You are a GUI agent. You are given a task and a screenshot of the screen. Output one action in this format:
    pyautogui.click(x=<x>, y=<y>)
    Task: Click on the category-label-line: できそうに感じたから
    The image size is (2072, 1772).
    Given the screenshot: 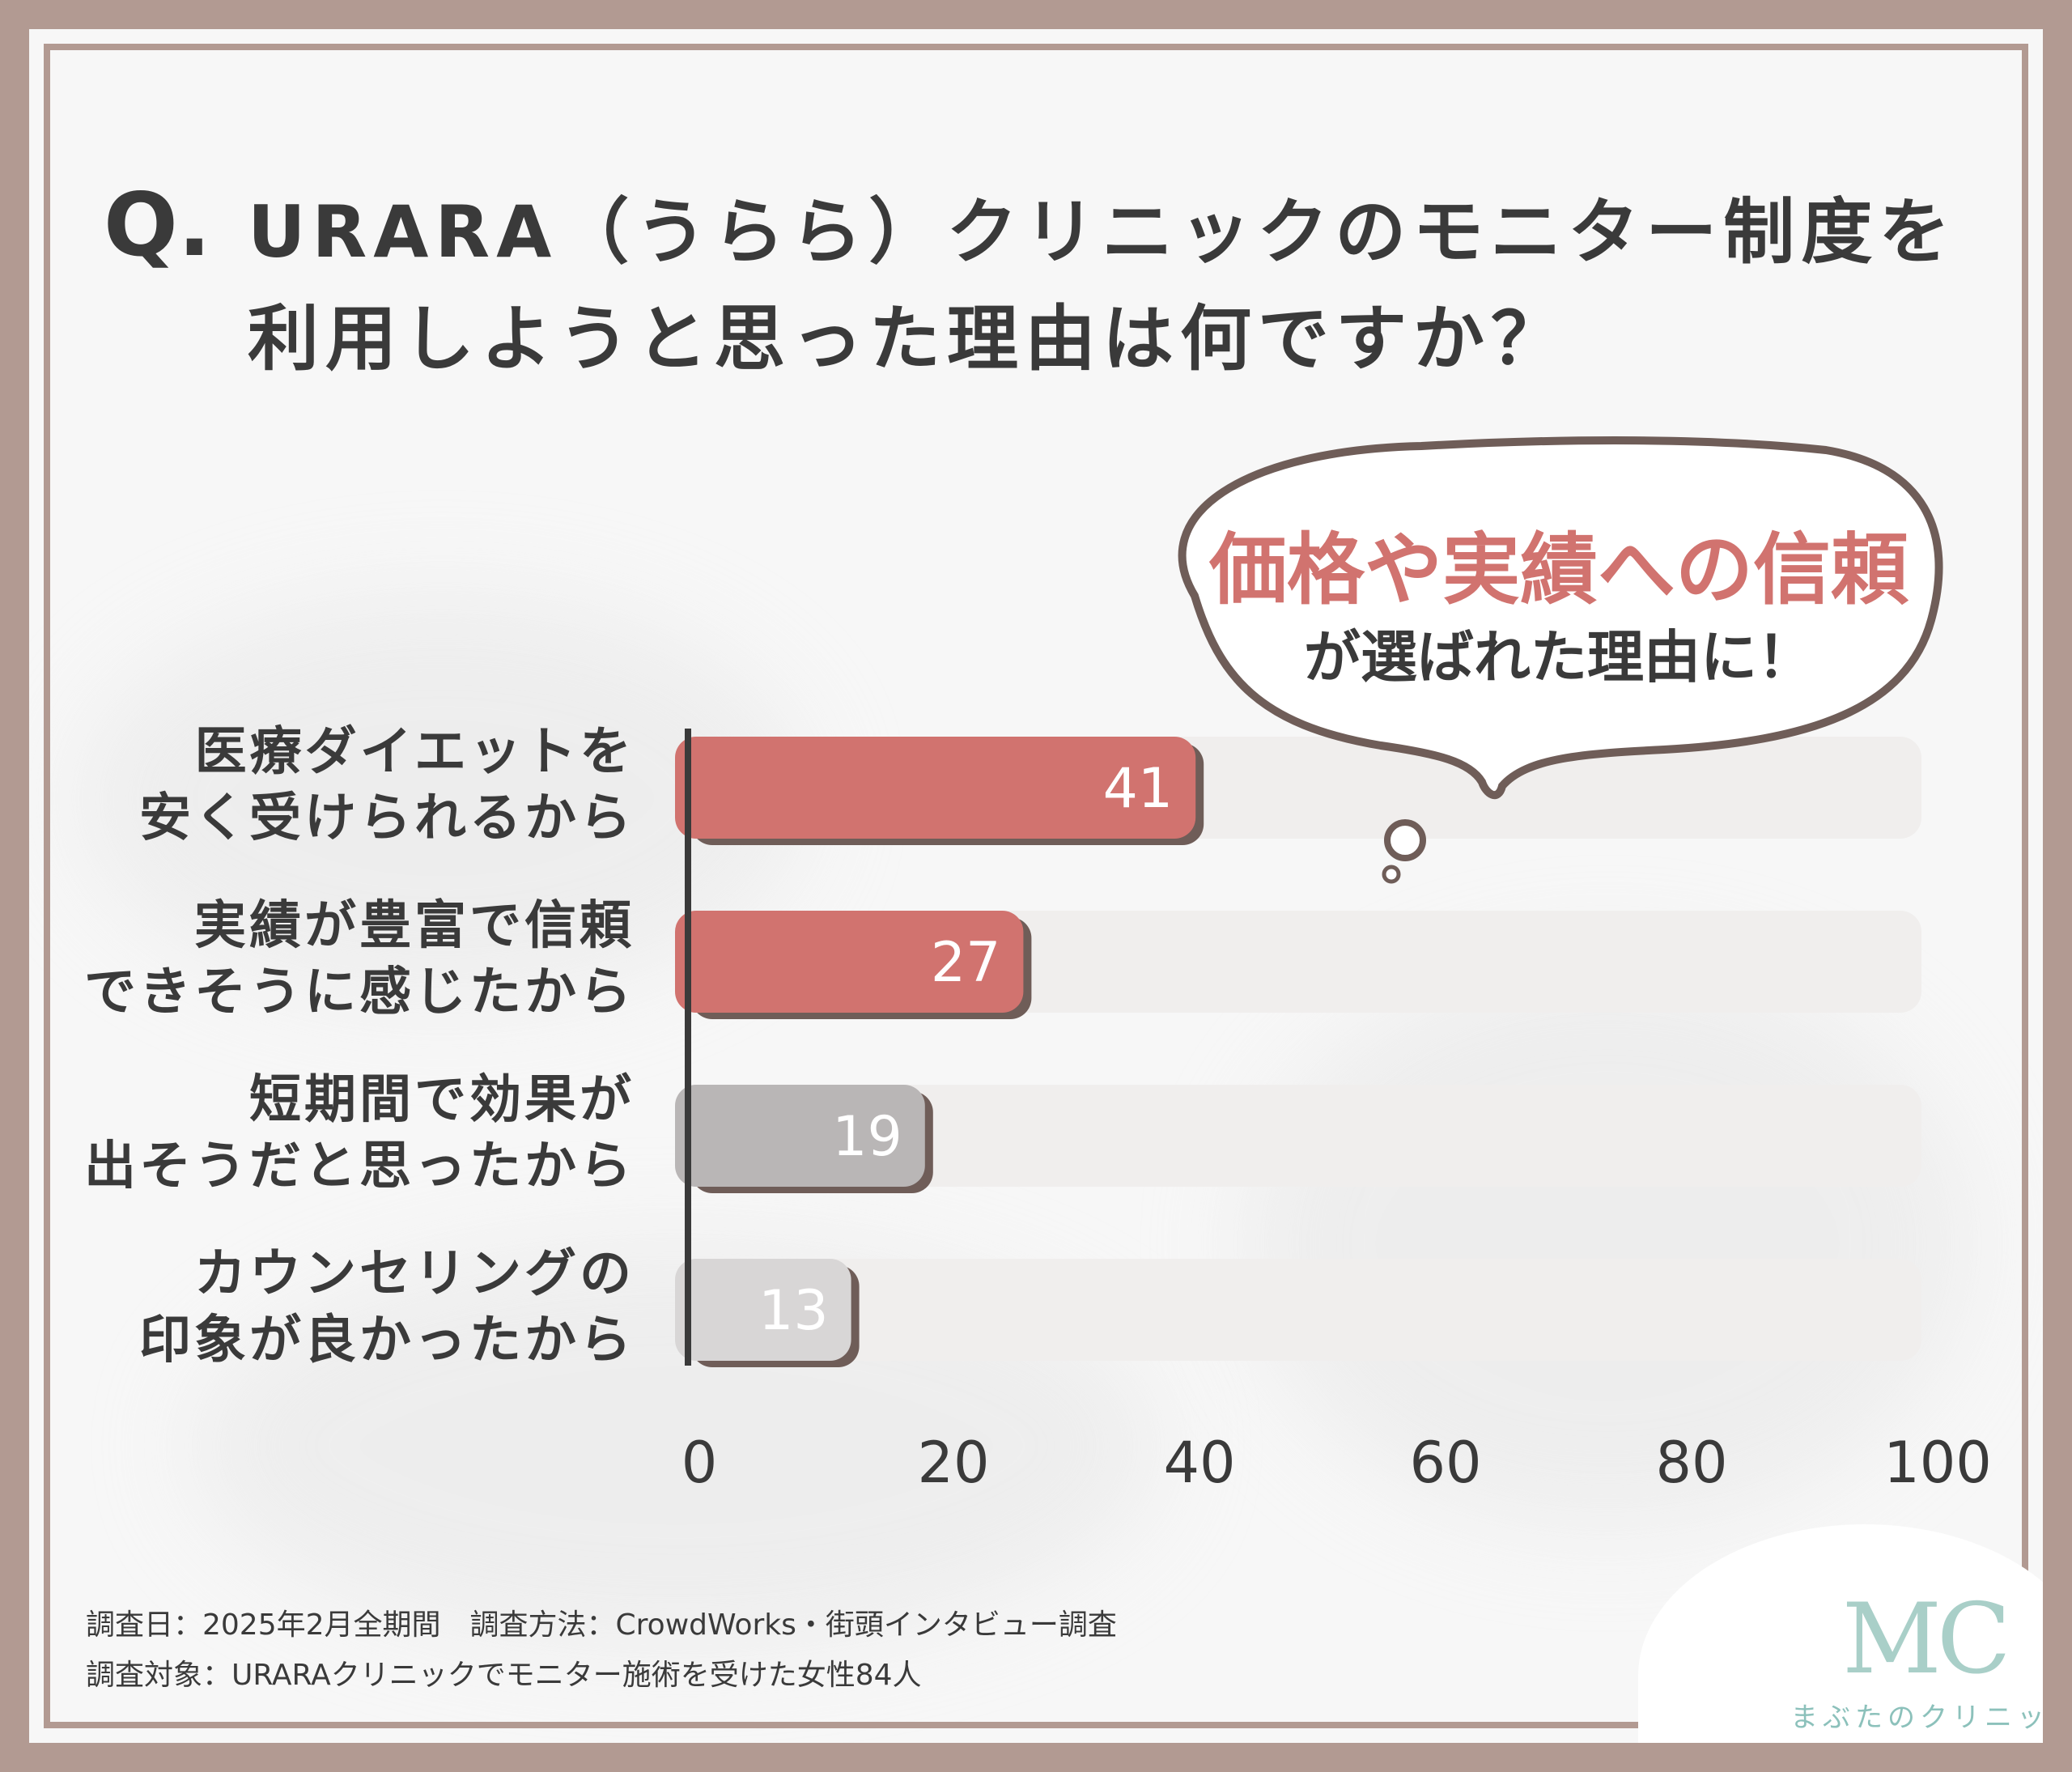 What is the action you would take?
    pyautogui.click(x=359, y=992)
    